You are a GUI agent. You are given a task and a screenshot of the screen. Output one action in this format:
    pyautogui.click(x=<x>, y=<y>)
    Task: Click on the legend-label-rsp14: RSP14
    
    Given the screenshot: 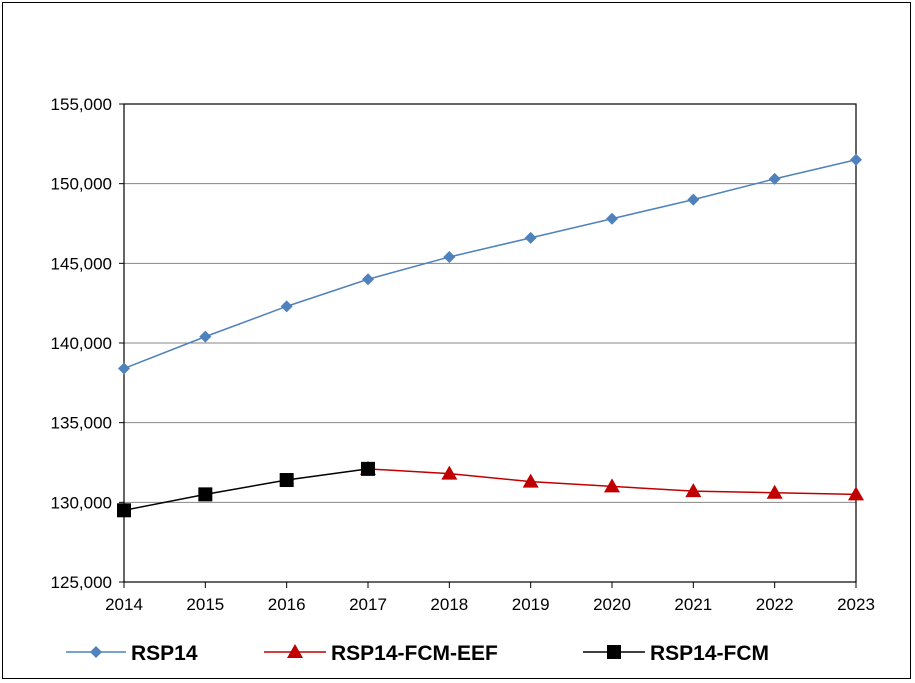 What is the action you would take?
    pyautogui.click(x=164, y=653)
    